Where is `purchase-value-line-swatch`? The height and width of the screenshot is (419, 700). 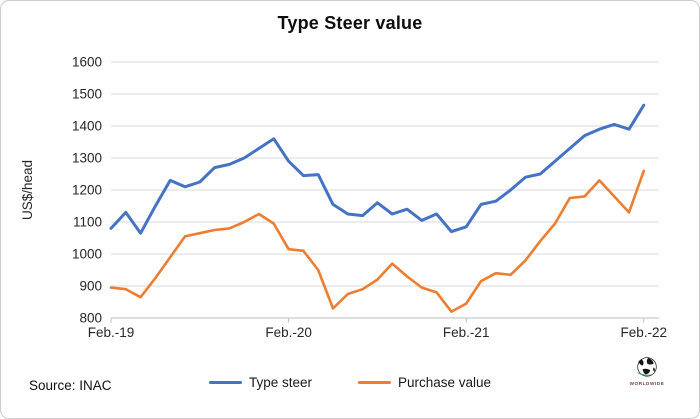
purchase-value-line-swatch is located at coordinates (374, 382).